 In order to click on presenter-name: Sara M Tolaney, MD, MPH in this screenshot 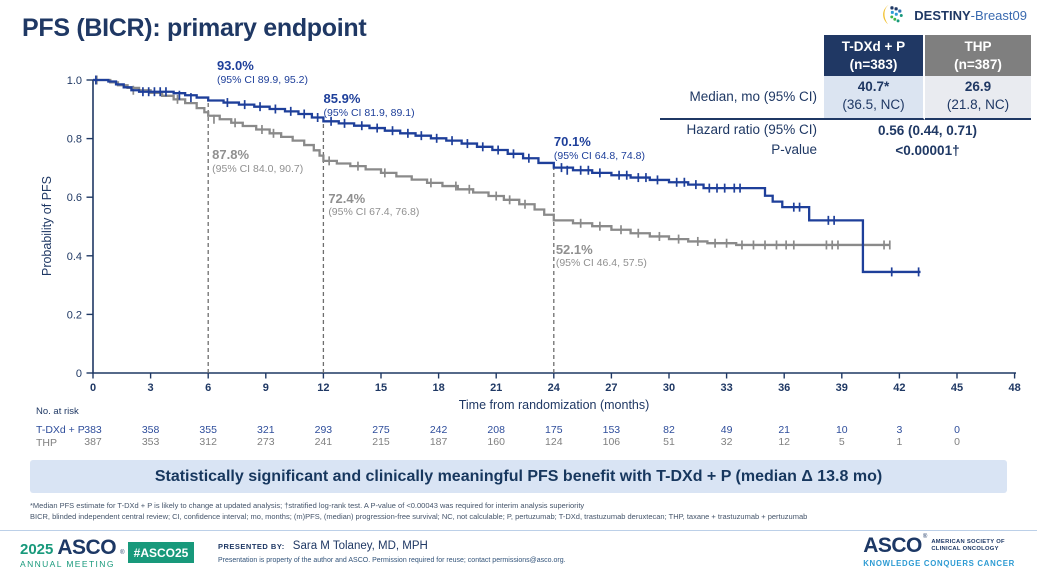, I will do `click(360, 546)`.